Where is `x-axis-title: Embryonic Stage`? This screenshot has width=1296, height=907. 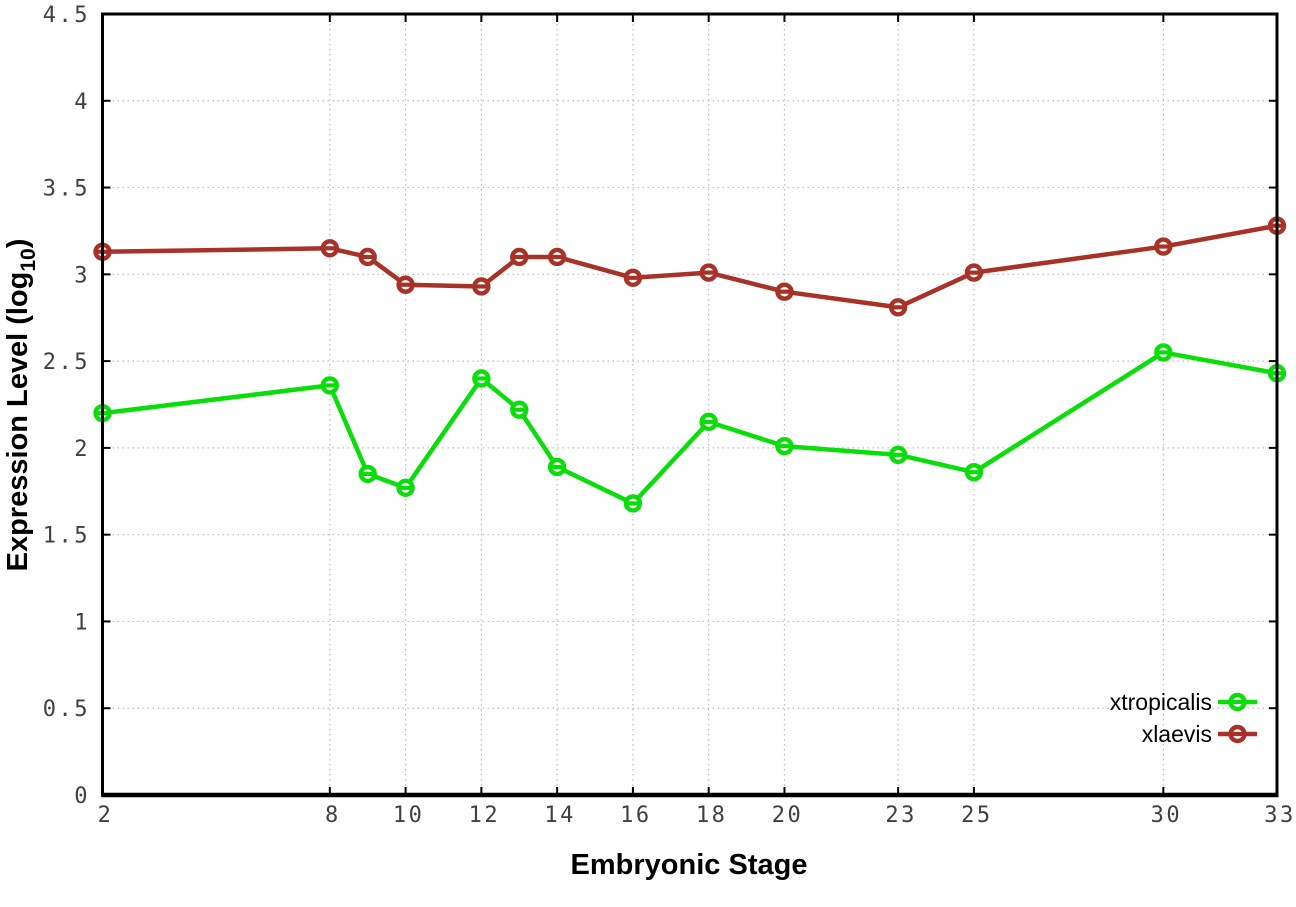
x-axis-title: Embryonic Stage is located at coordinates (689, 865).